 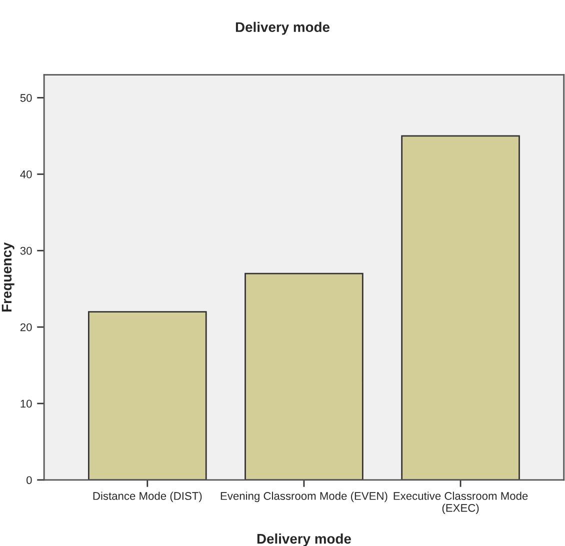 I want to click on y-tick-label: 40, so click(x=26, y=174).